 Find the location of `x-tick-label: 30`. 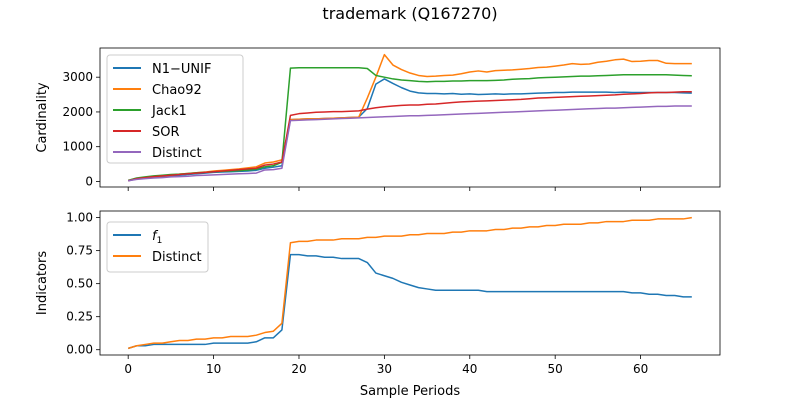

x-tick-label: 30 is located at coordinates (384, 369).